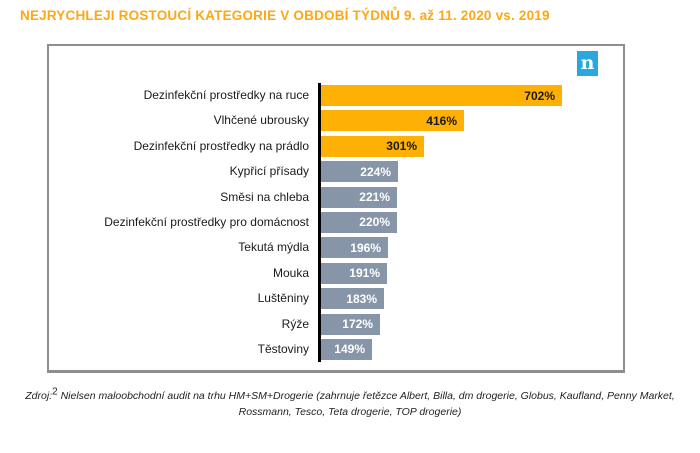 The image size is (700, 453). I want to click on chart-row: Luštěniny 183%, so click(336, 299).